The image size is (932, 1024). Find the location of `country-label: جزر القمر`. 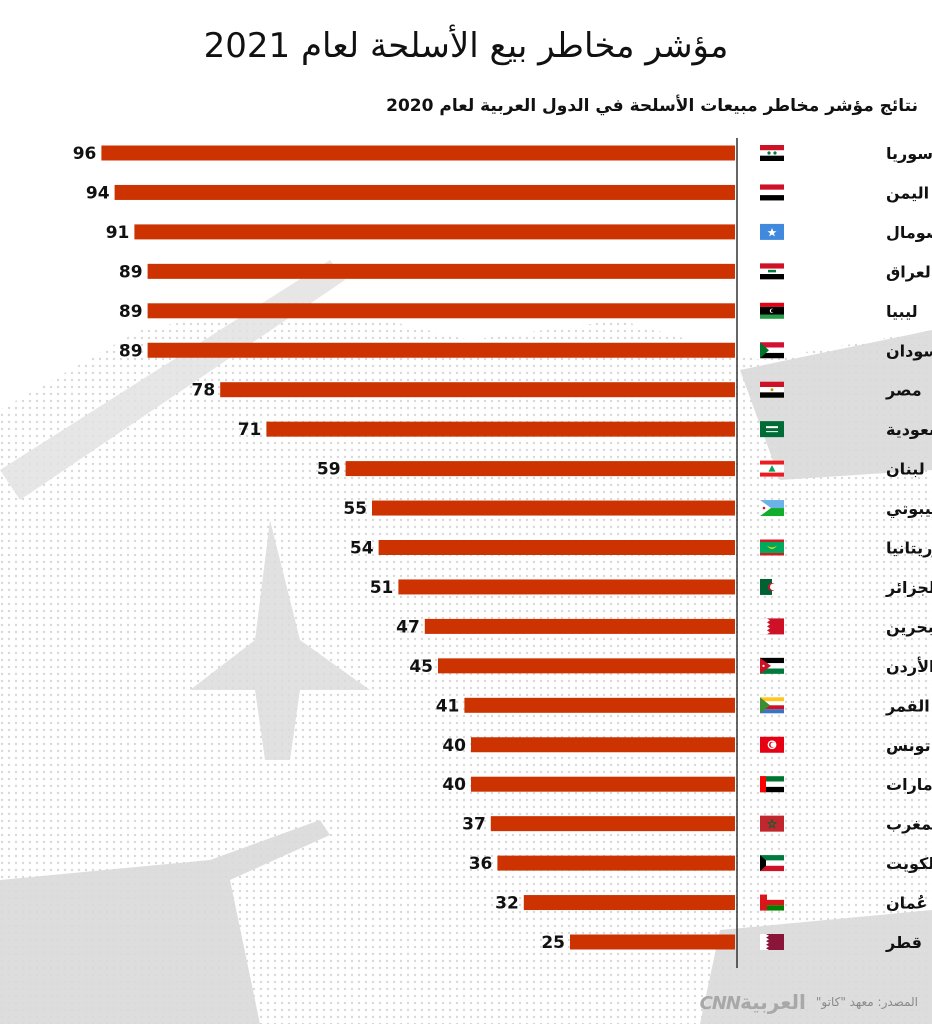

country-label: جزر القمر is located at coordinates (908, 705).